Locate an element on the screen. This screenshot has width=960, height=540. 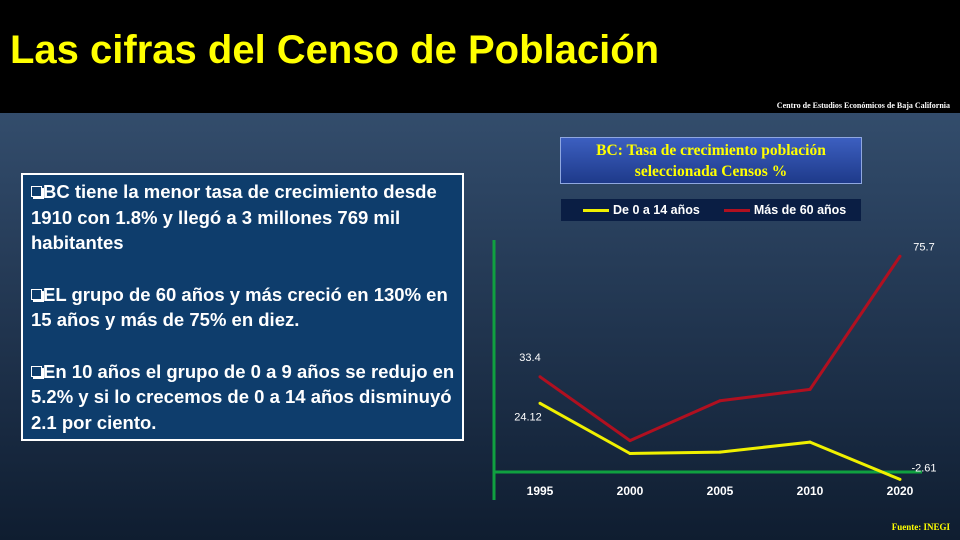
data-label: 24.12 is located at coordinates (528, 417).